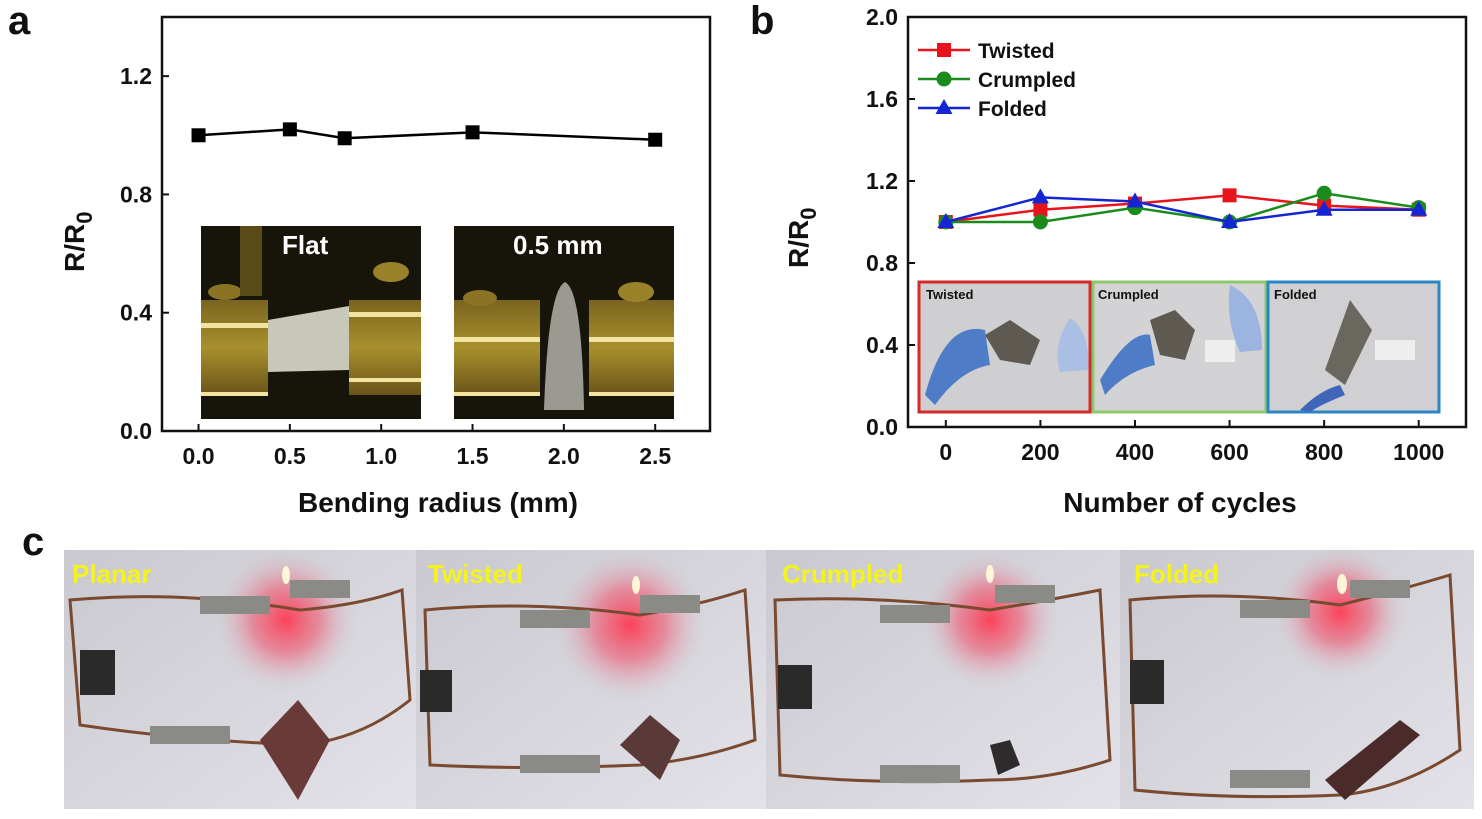 This screenshot has width=1482, height=819. I want to click on photo-label-twisted: Twisted, so click(475, 574).